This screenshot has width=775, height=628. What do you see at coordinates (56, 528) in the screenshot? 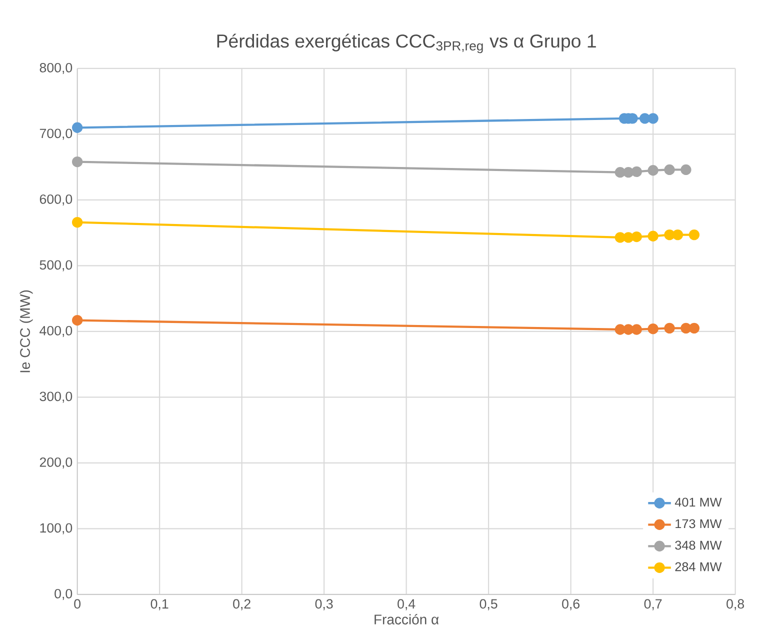
I see `y-tick-label: 100,0` at bounding box center [56, 528].